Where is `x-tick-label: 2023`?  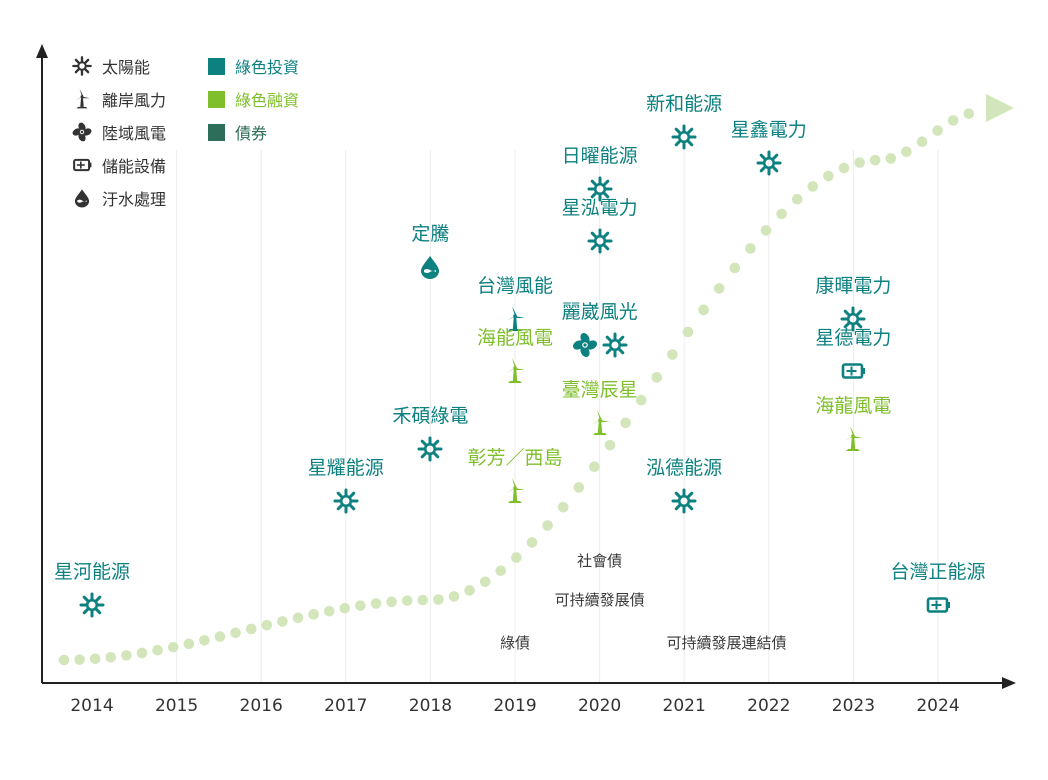
x-tick-label: 2023 is located at coordinates (853, 706).